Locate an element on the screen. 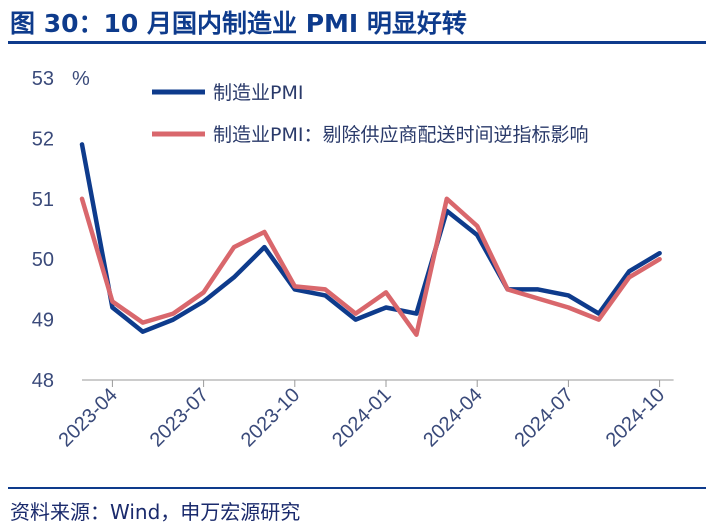 The height and width of the screenshot is (530, 714). y-tick-label: 51 is located at coordinates (43, 200).